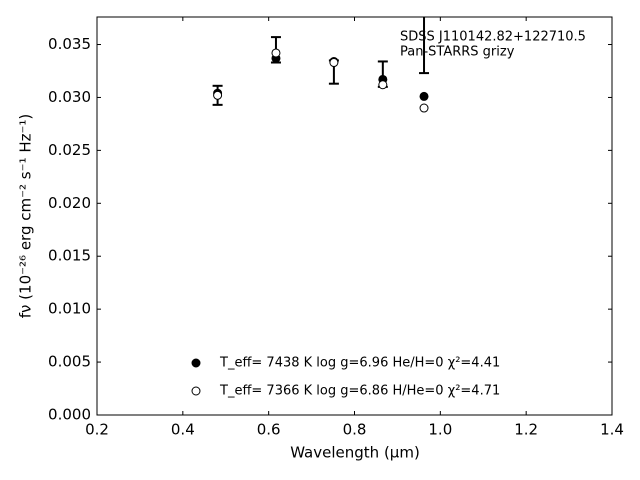 The width and height of the screenshot is (640, 480). What do you see at coordinates (457, 52) in the screenshot?
I see `annotation: Pan-STARRS grizy` at bounding box center [457, 52].